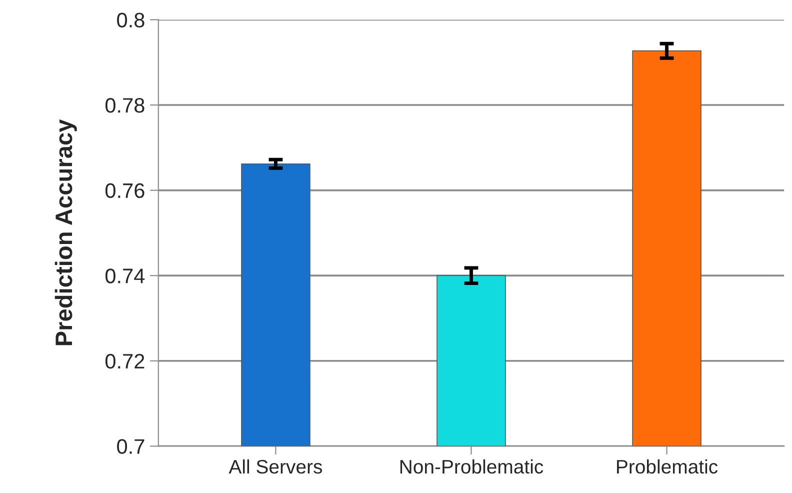 This screenshot has height=493, width=792. Describe the element at coordinates (667, 466) in the screenshot. I see `x-tick-label: Problematic` at that location.